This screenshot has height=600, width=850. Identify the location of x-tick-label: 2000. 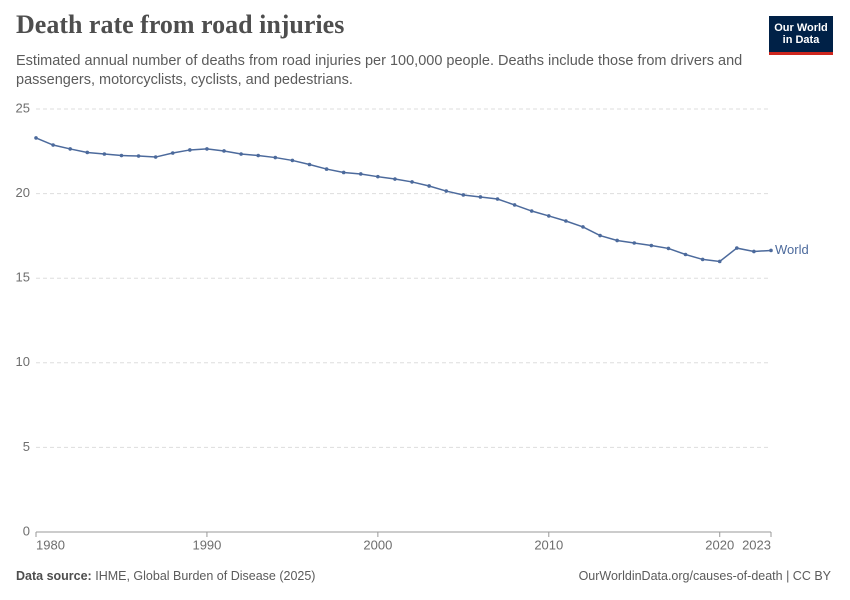
(377, 544).